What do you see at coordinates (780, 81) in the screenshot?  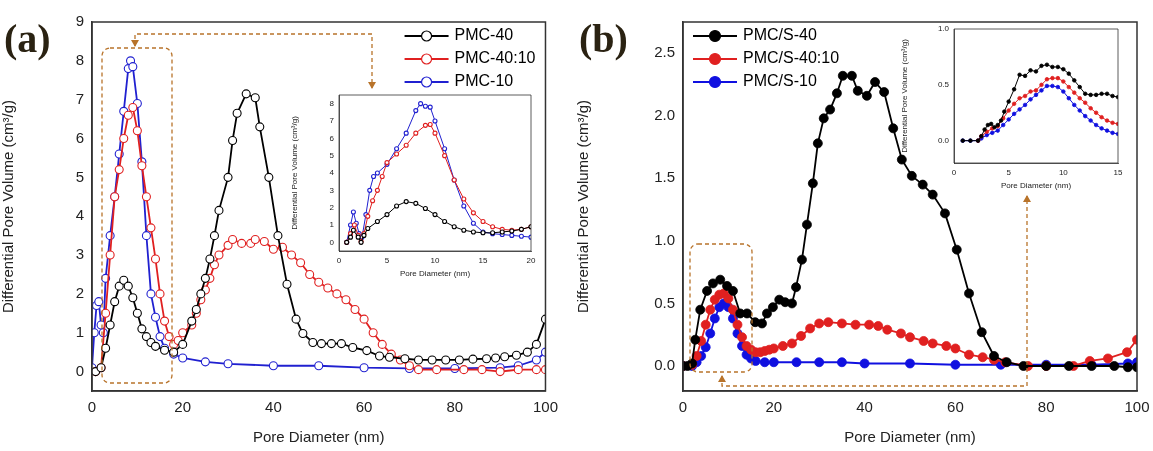 I see `legend-label: PMC/S-10` at bounding box center [780, 81].